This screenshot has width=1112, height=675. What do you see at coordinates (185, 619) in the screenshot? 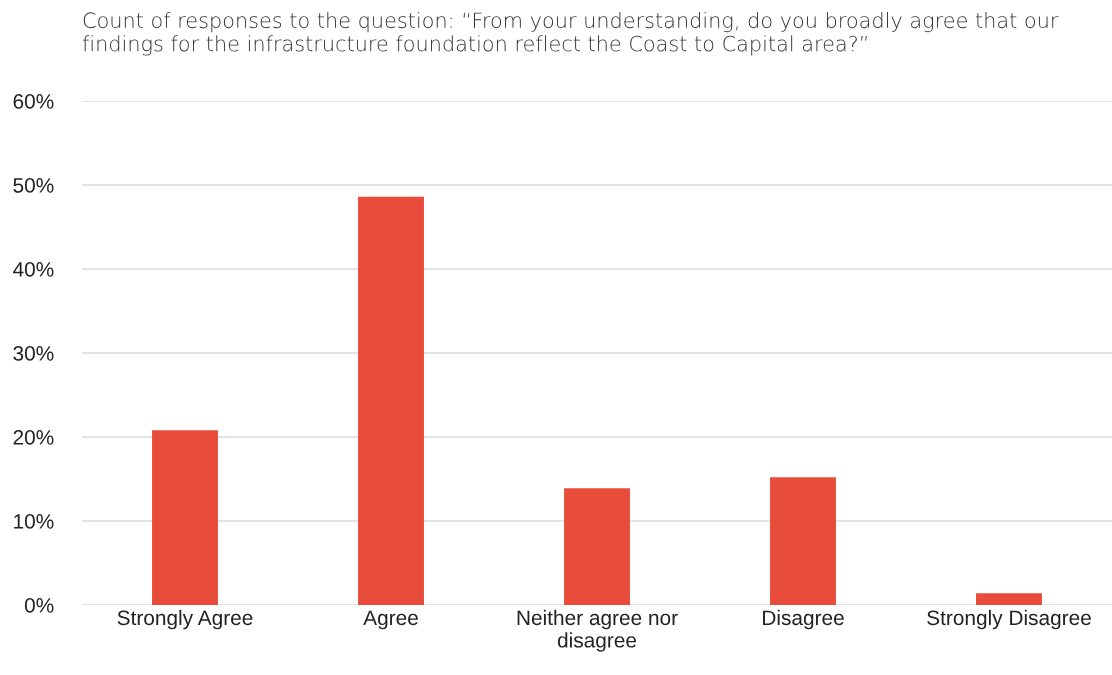
I see `x-tick-label: Strongly Agree` at bounding box center [185, 619].